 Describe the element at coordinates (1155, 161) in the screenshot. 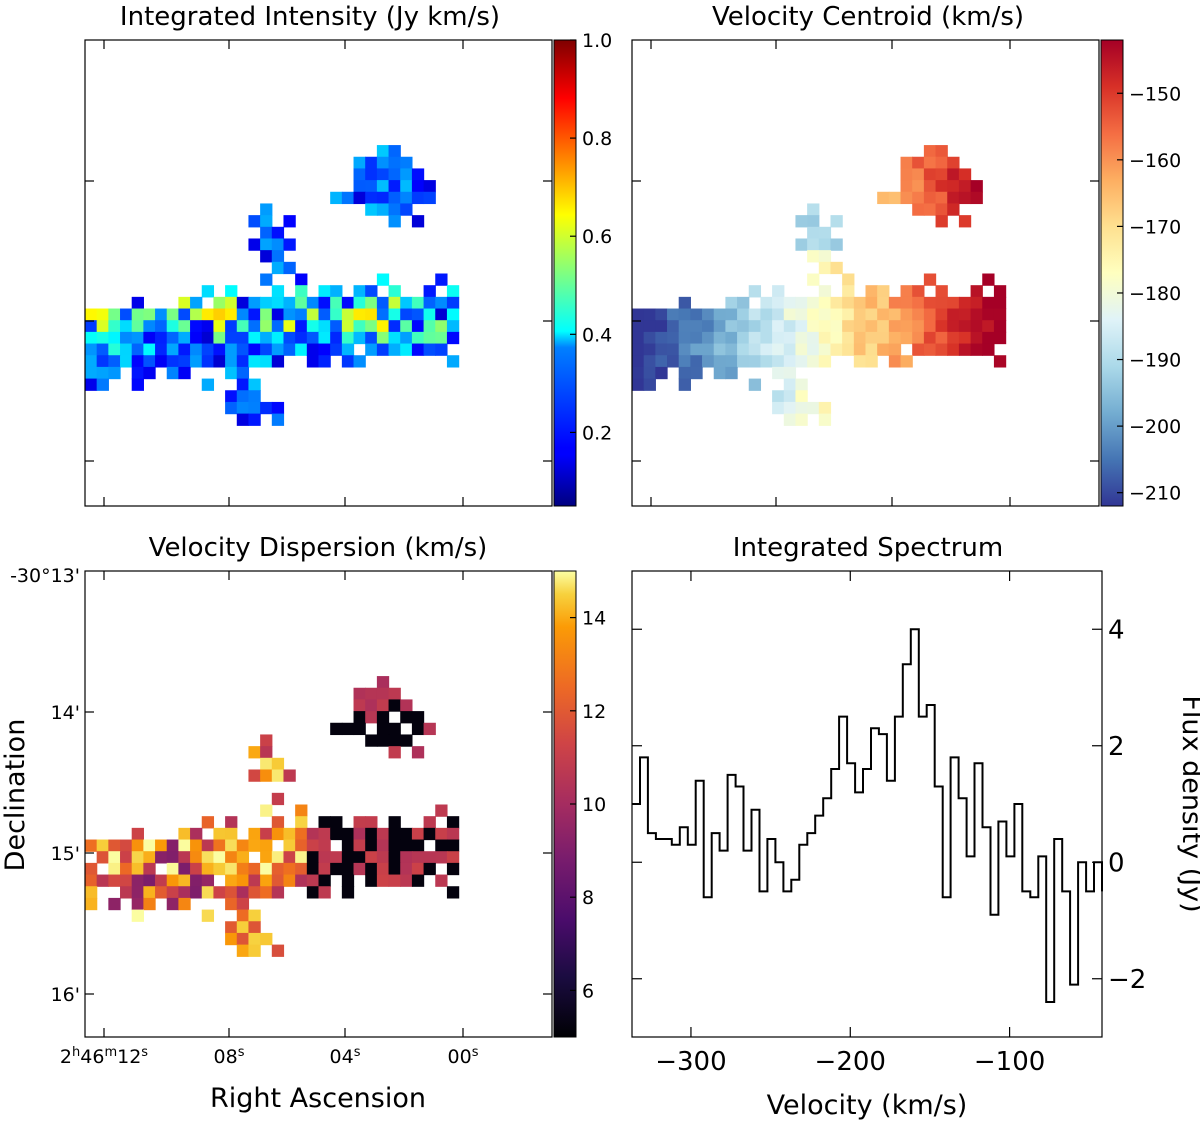

I see `colorbar-tick-label: −160` at that location.